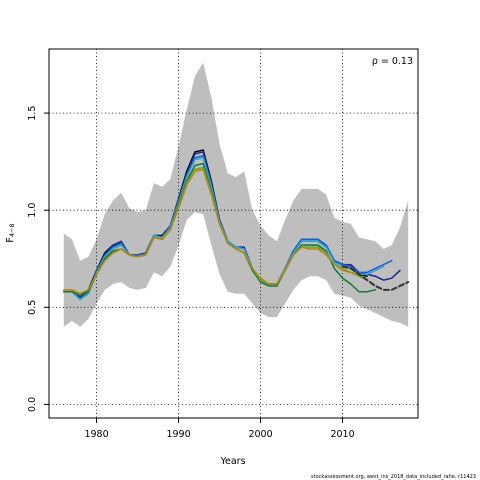 Image resolution: width=480 pixels, height=480 pixels. What do you see at coordinates (232, 461) in the screenshot?
I see `x-axis-title: Years` at bounding box center [232, 461].